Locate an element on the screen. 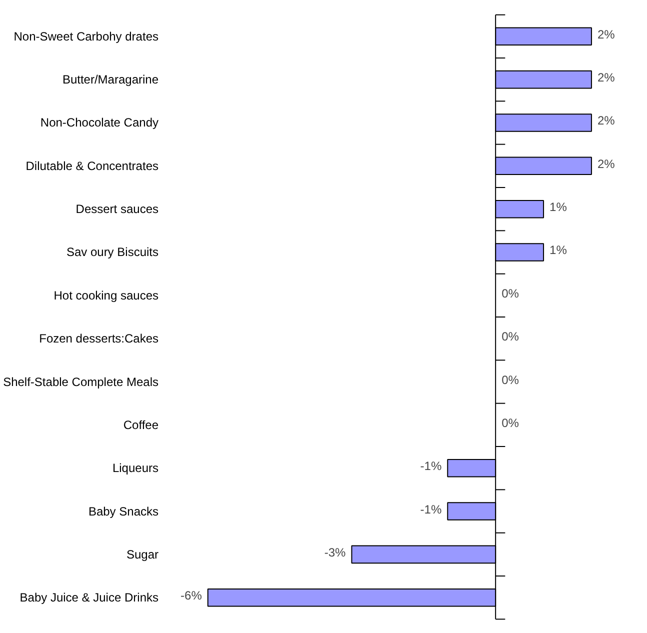  y-tick-label: Sav oury Biscuits is located at coordinates (112, 252).